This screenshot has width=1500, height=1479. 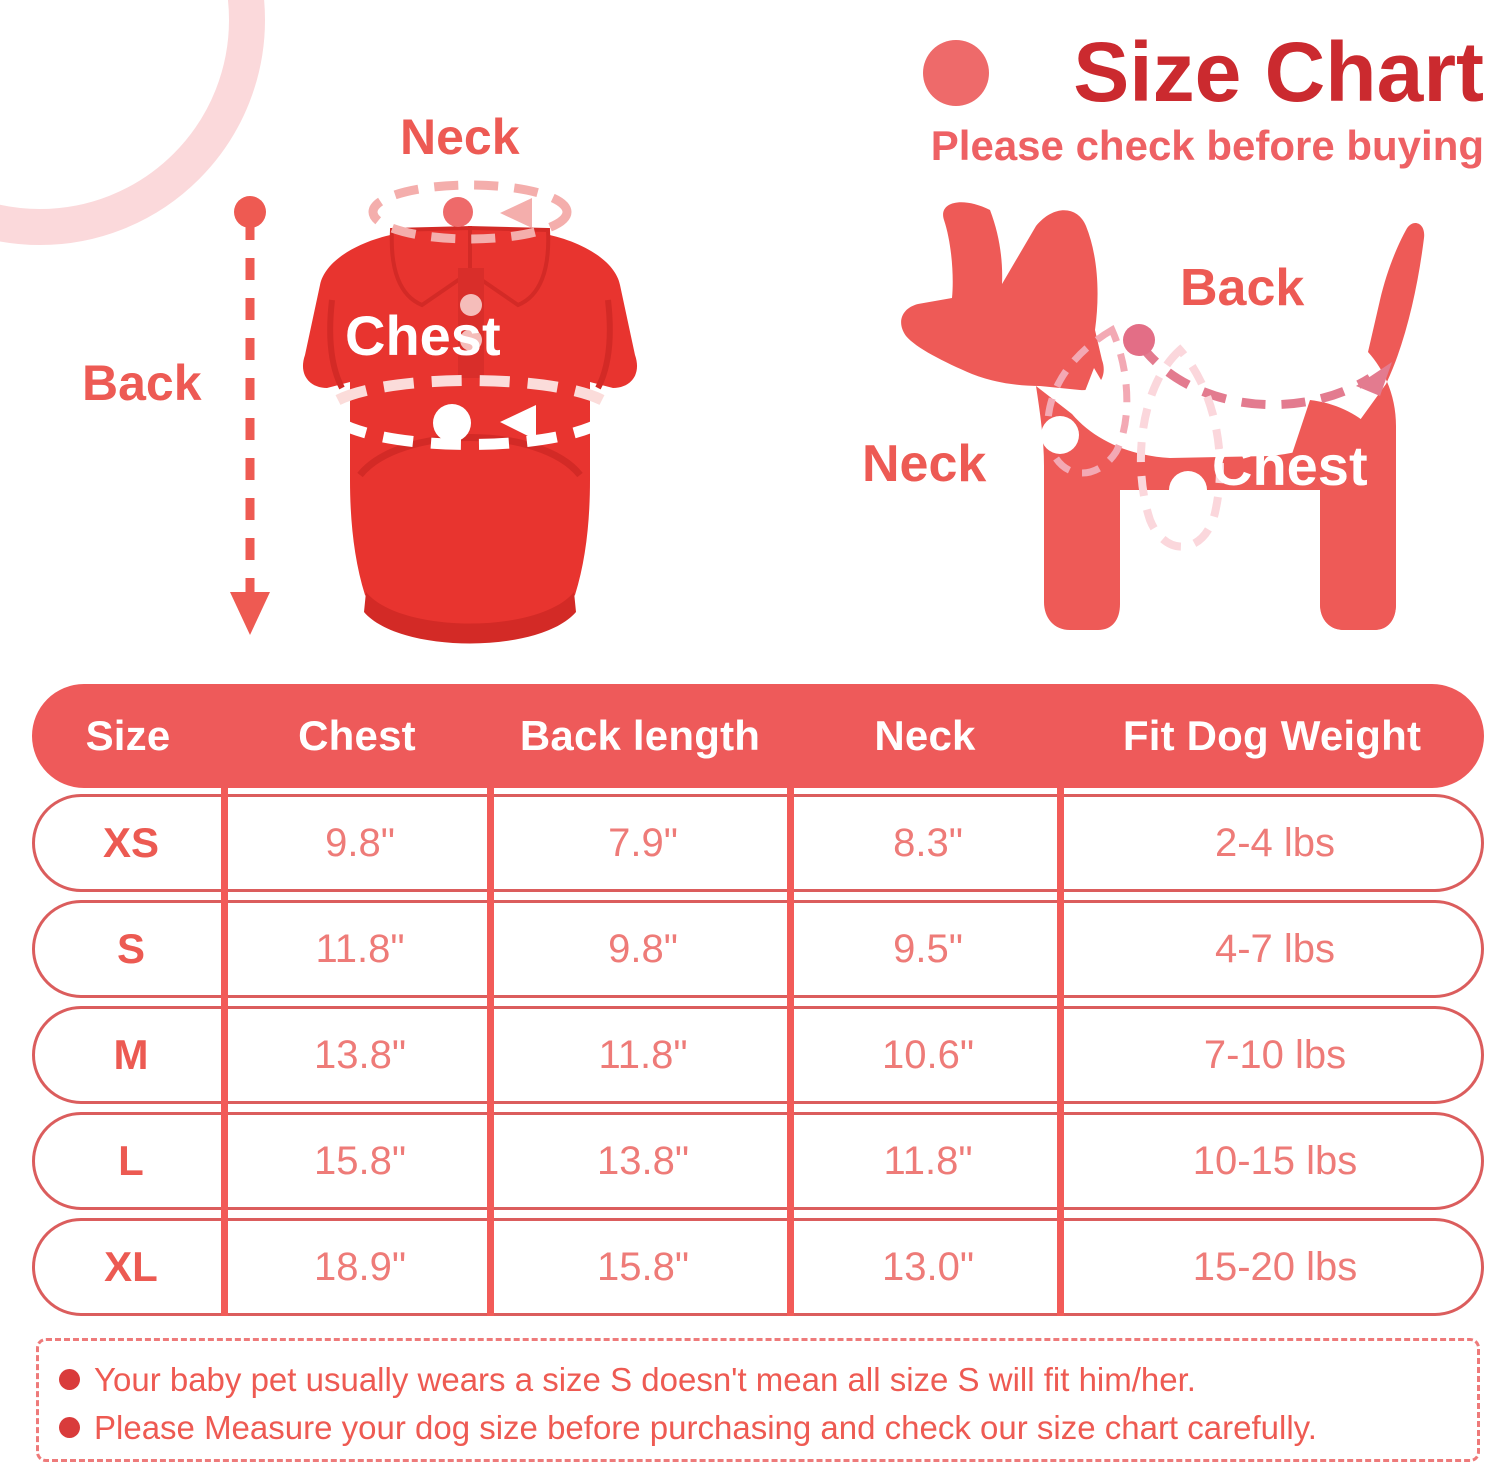 I want to click on table-header-cell-back-length: Back length, so click(x=640, y=735).